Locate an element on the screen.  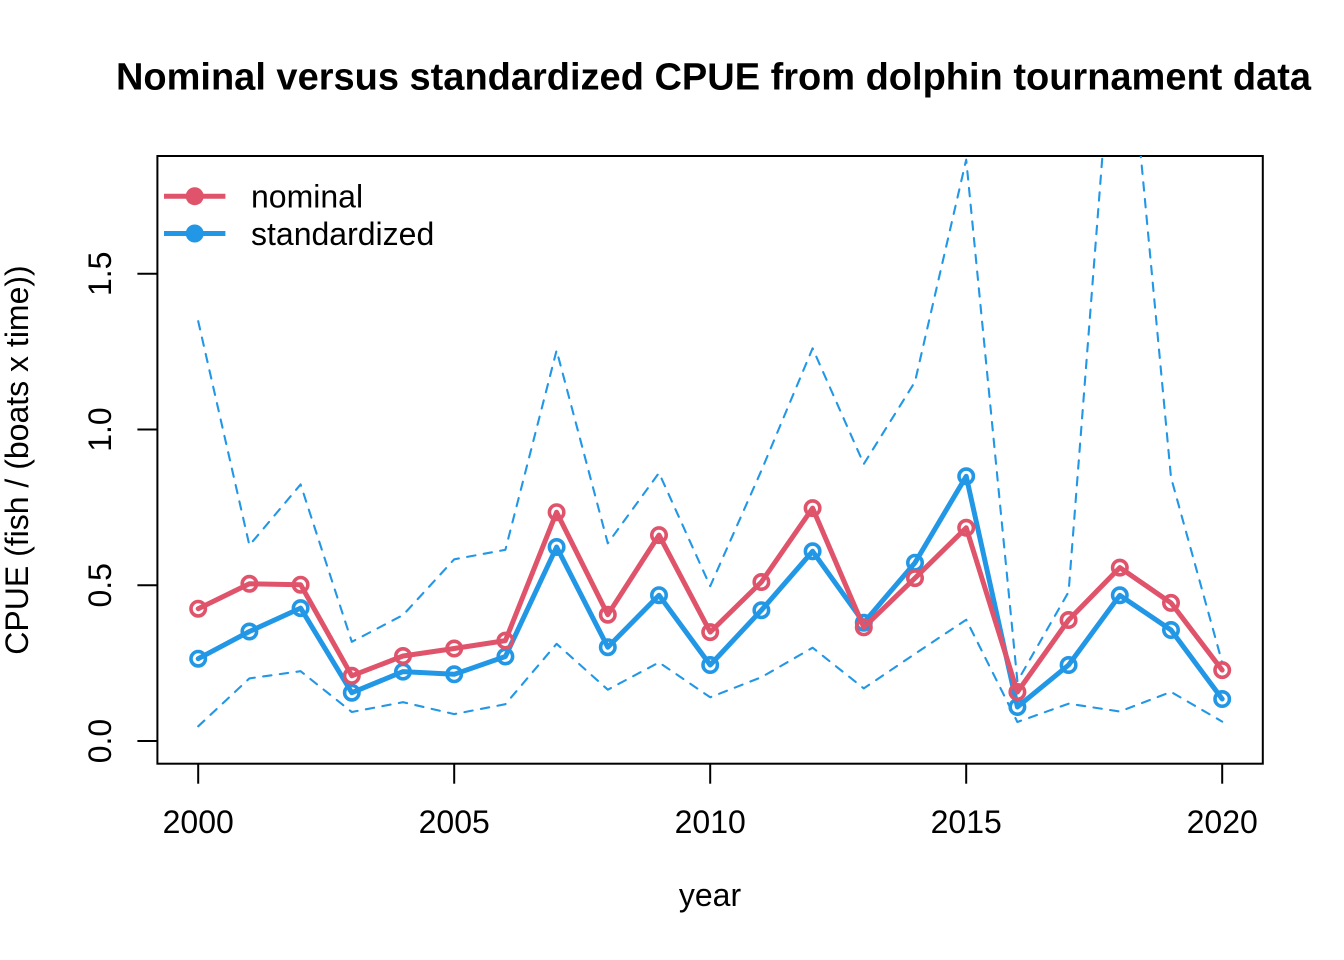
svg-text: nominal is located at coordinates (307, 197).